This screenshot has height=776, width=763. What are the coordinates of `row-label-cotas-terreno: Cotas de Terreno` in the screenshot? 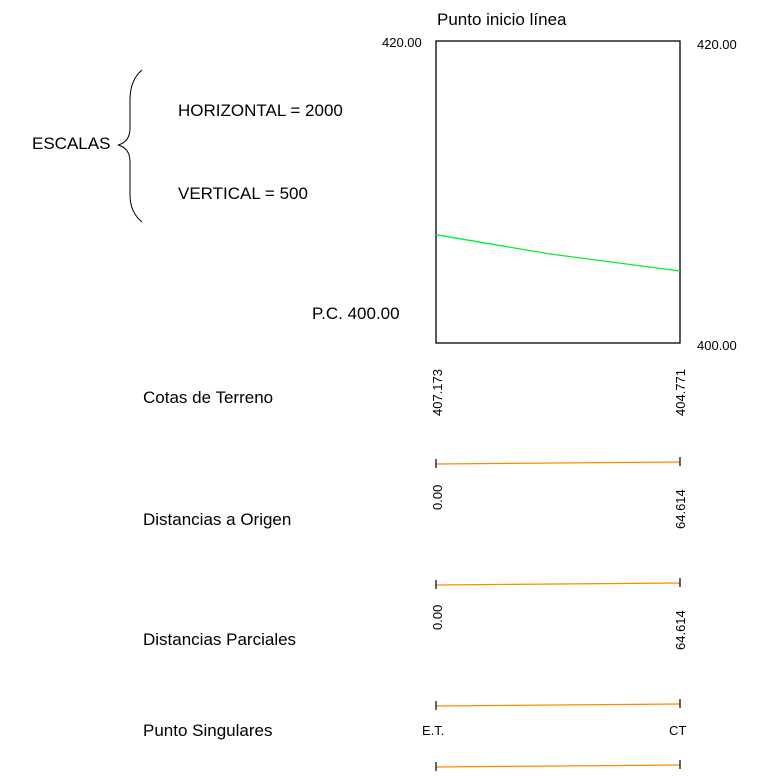 It's located at (208, 397).